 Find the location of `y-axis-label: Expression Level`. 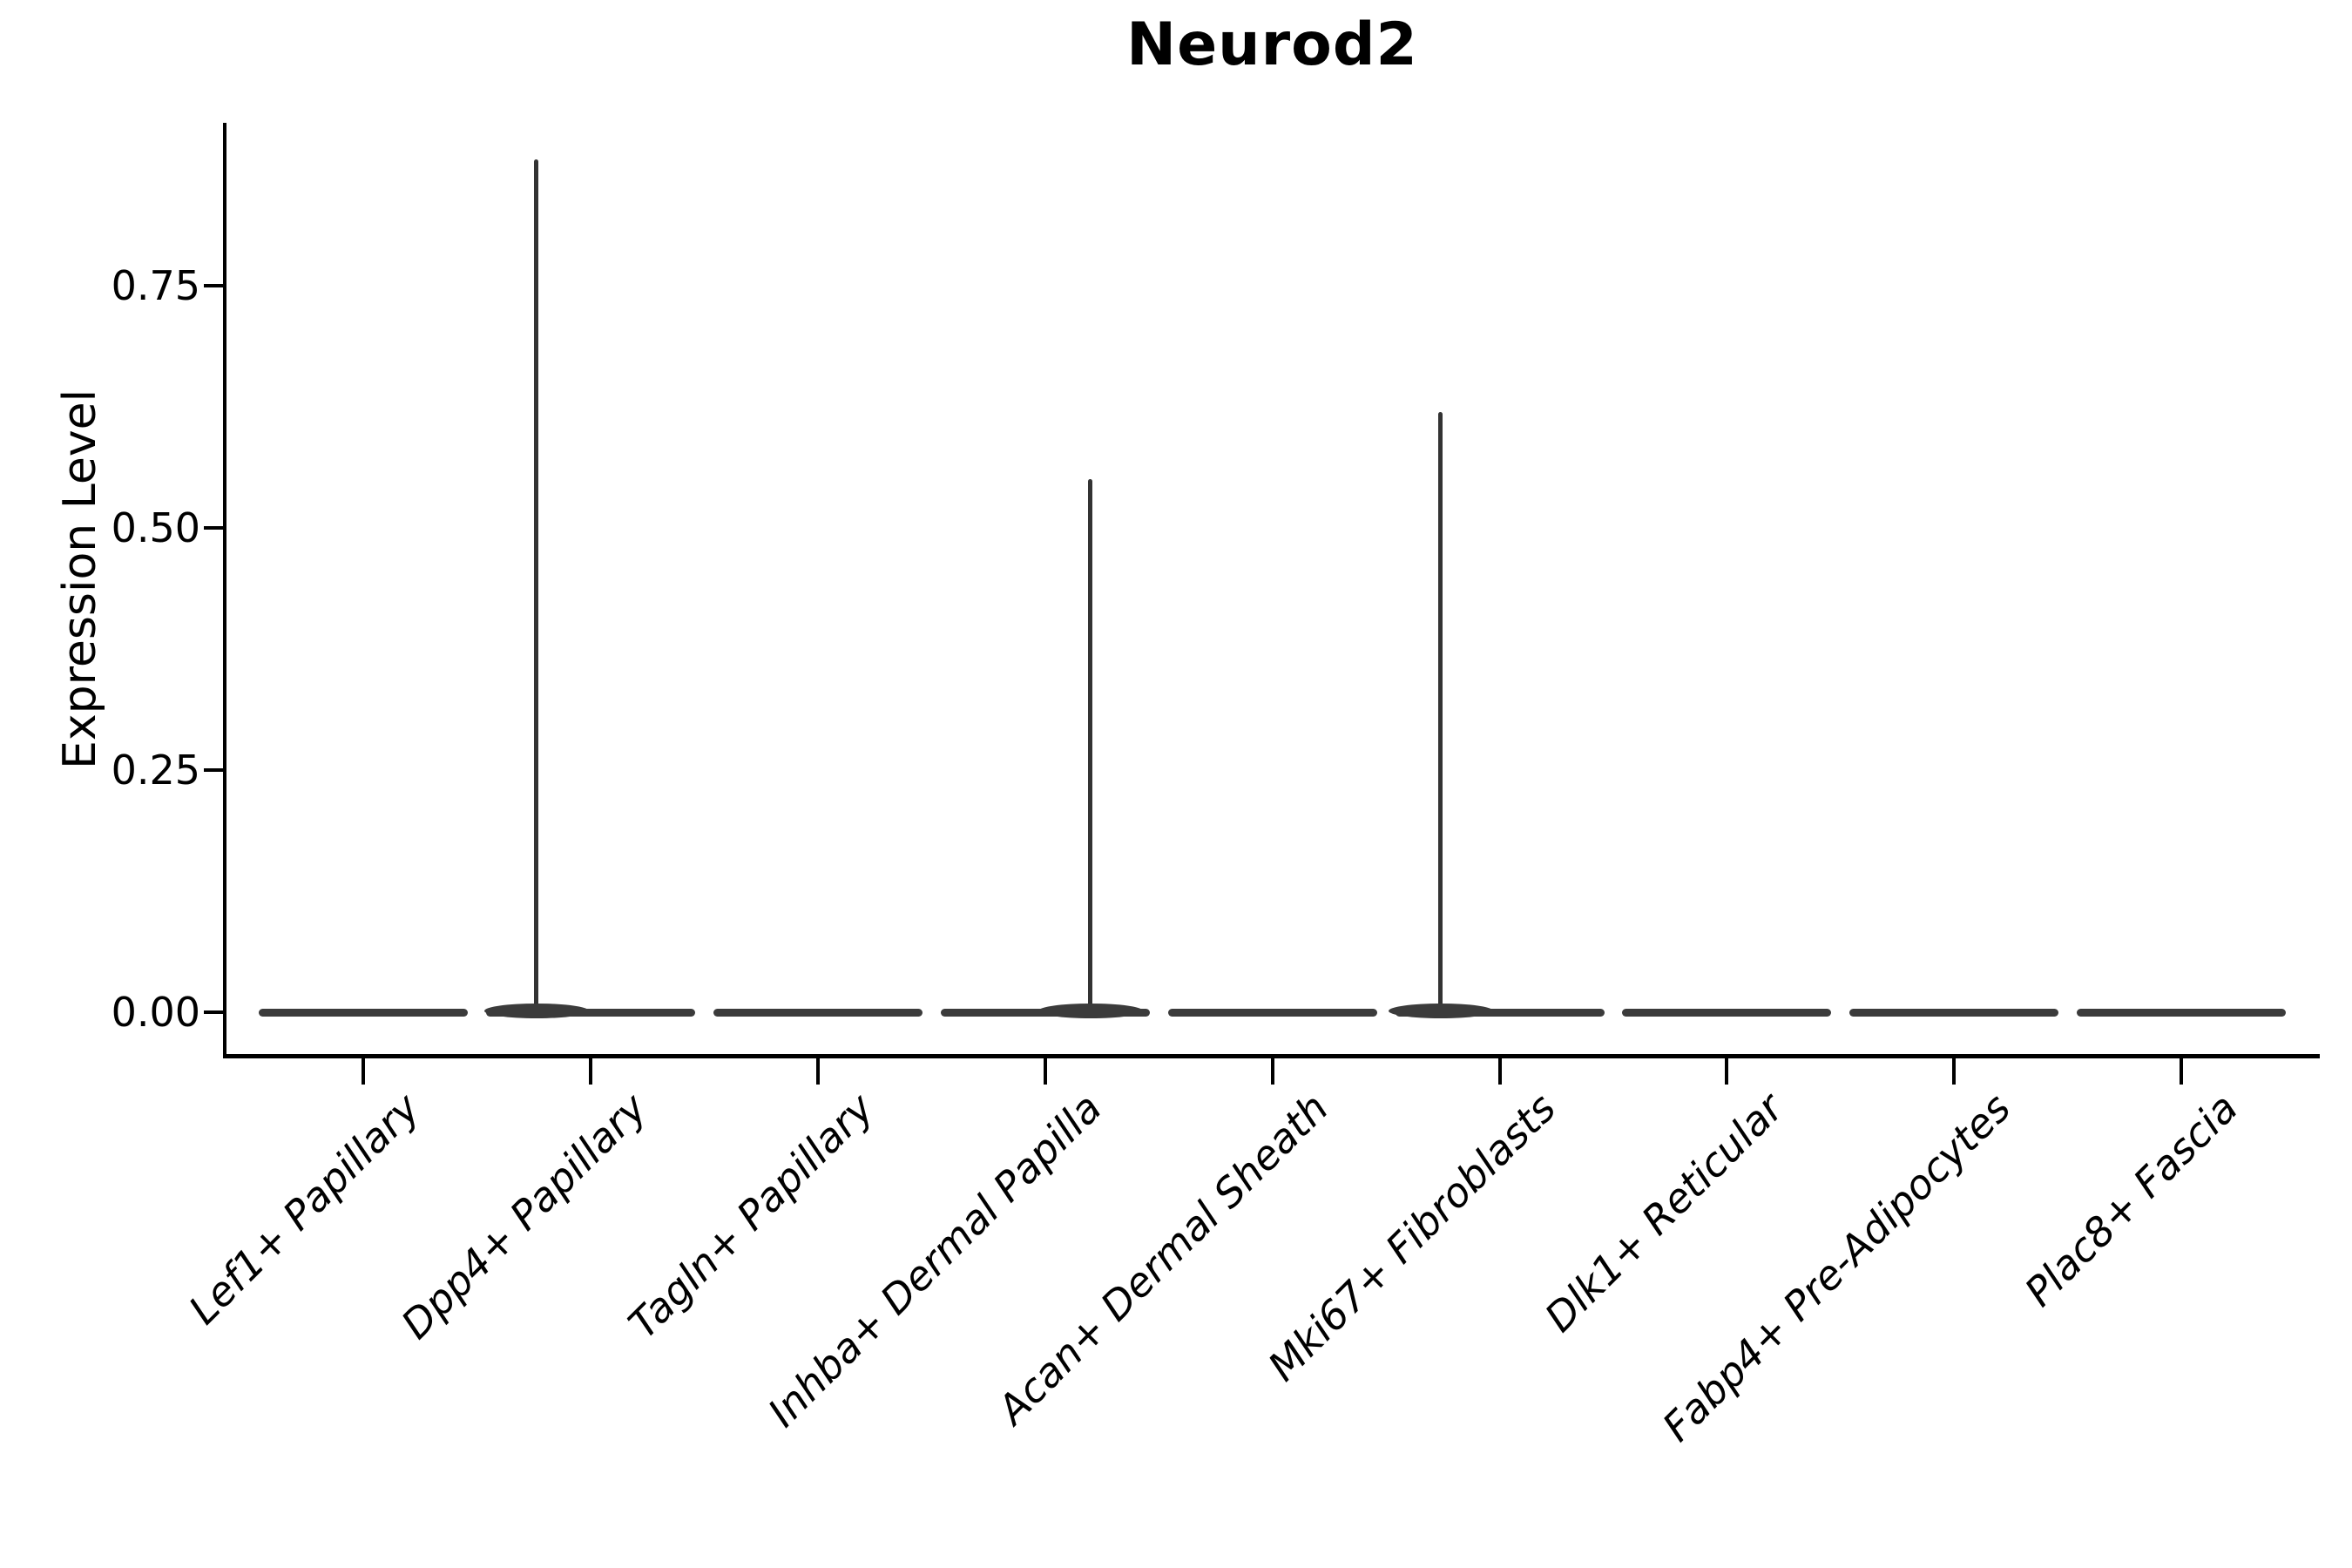

y-axis-label: Expression Level is located at coordinates (80, 579).